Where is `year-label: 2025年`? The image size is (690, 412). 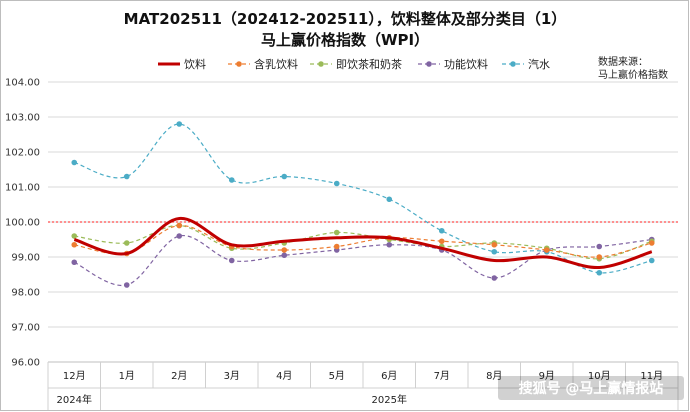
year-label: 2025年 is located at coordinates (389, 399).